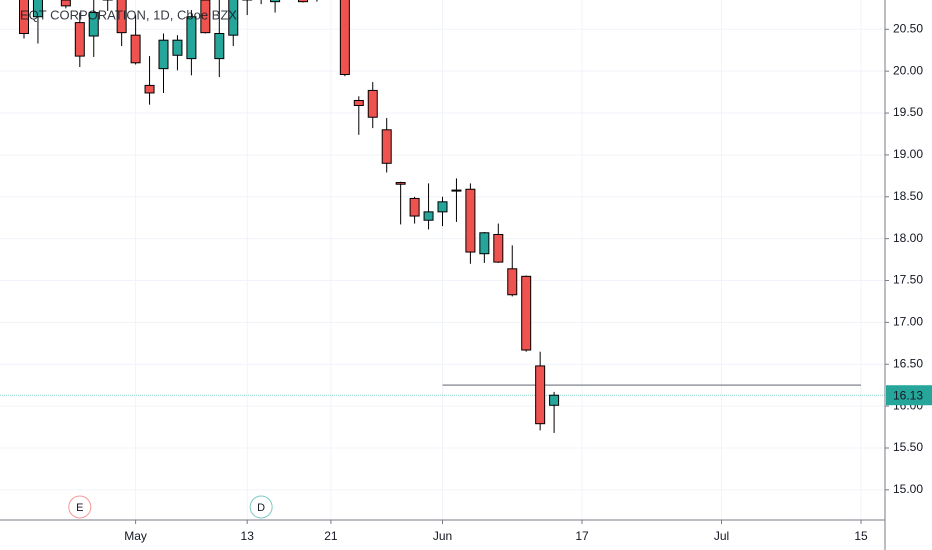  What do you see at coordinates (128, 14) in the screenshot?
I see `chart-title: EQT CORPORATION, 1D, Cboe BZX` at bounding box center [128, 14].